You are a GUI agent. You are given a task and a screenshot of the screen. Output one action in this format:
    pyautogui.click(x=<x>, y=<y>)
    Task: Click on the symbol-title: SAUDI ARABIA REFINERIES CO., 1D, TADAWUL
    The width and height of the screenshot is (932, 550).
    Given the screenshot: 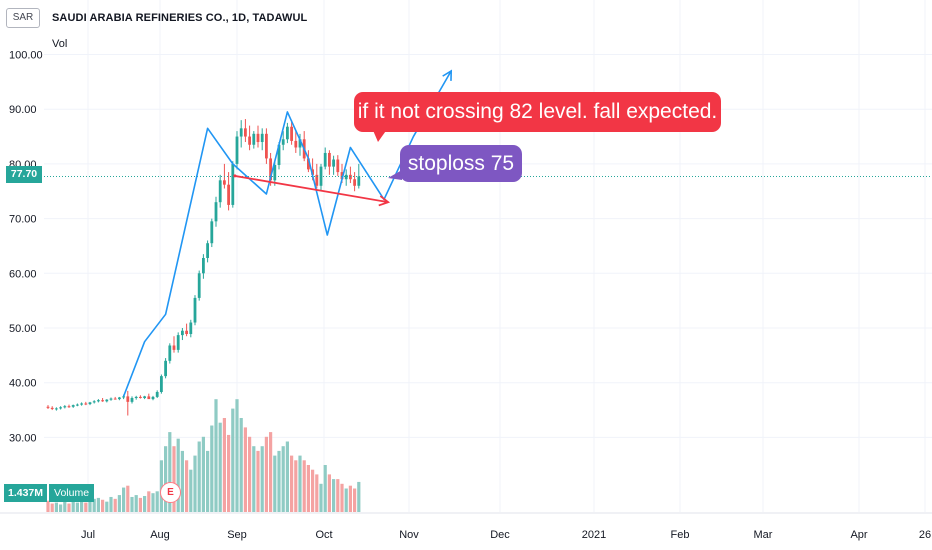 What is the action you would take?
    pyautogui.click(x=180, y=18)
    